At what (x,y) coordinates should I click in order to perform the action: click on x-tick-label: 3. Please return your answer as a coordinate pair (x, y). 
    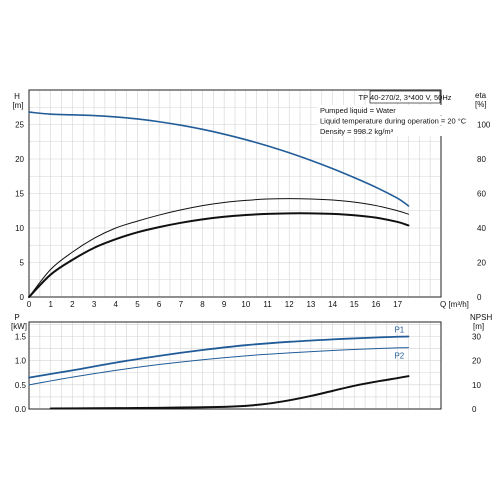
    Looking at the image, I should click on (94, 304).